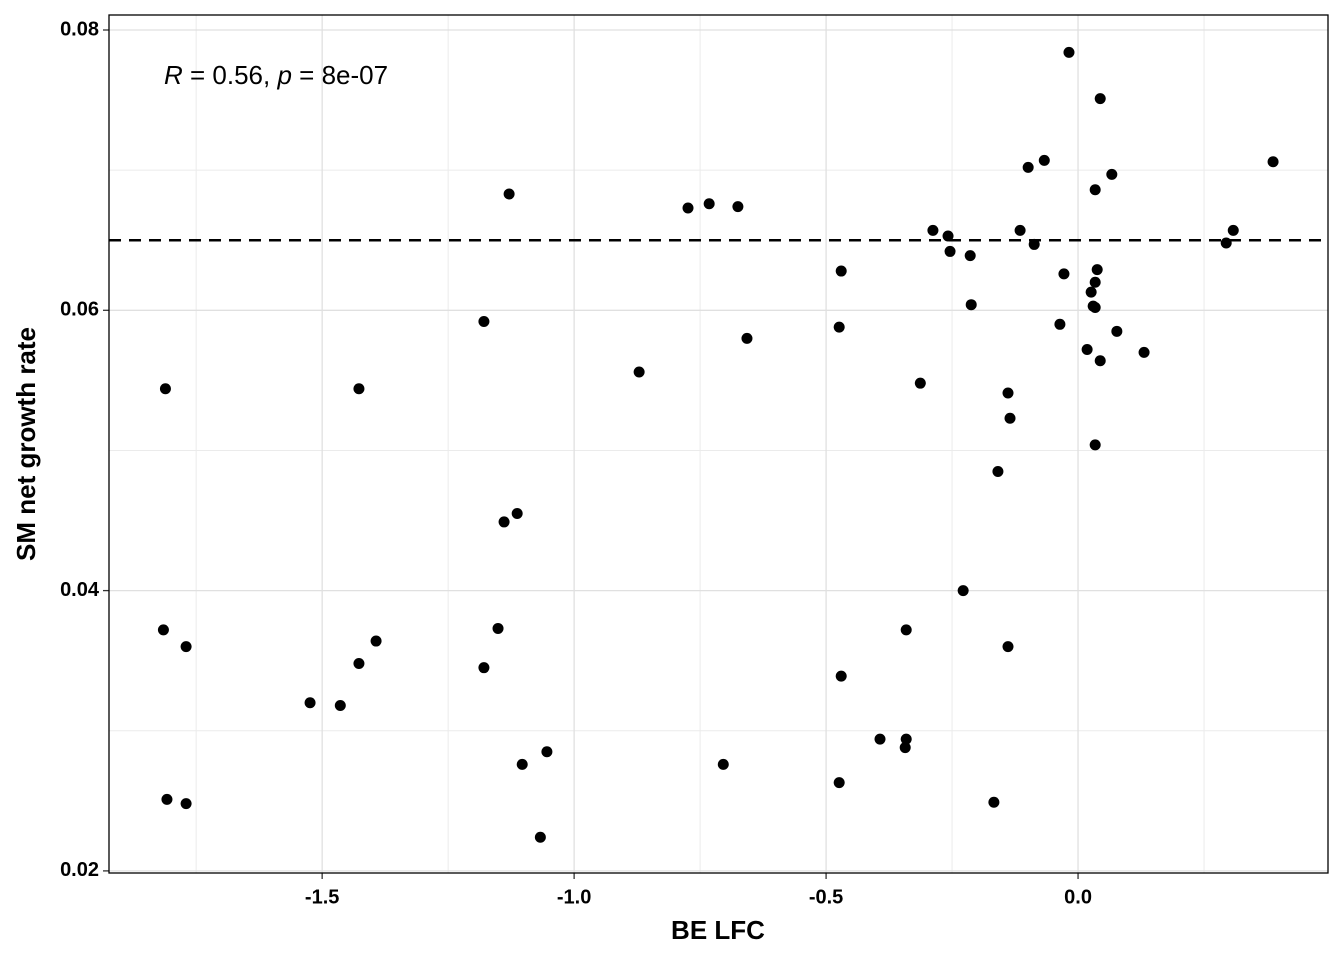  Describe the element at coordinates (574, 897) in the screenshot. I see `x-tick-label: -1.0` at that location.